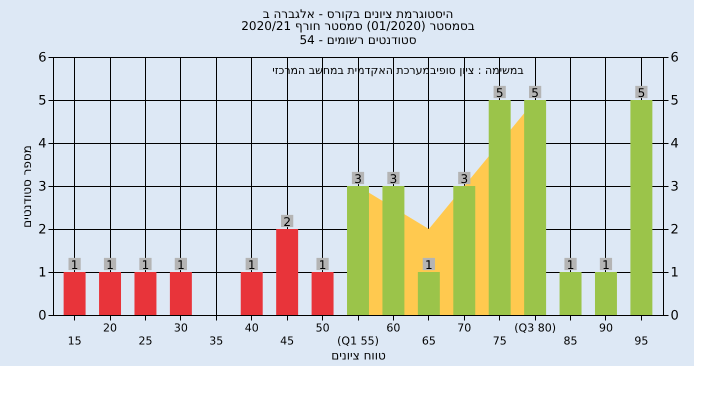 Image resolution: width=720 pixels, height=405 pixels. I want to click on x-tick-label: 60, so click(393, 328).